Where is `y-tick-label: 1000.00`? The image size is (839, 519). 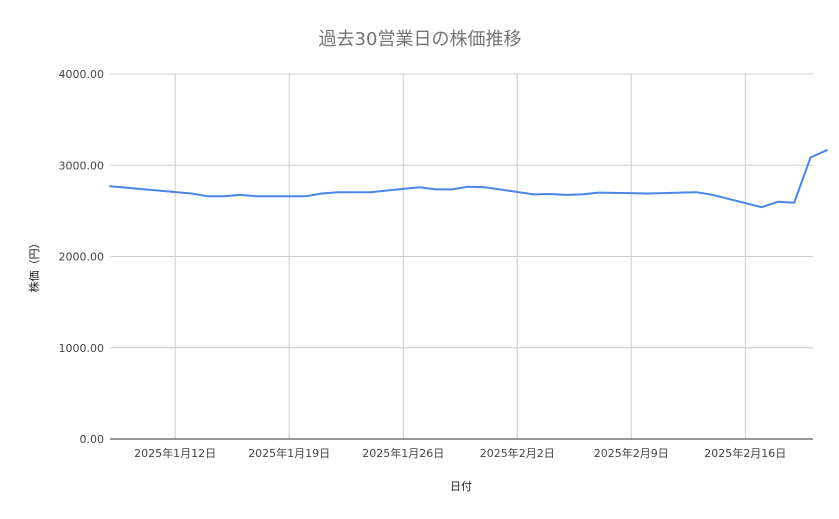 y-tick-label: 1000.00 is located at coordinates (82, 348).